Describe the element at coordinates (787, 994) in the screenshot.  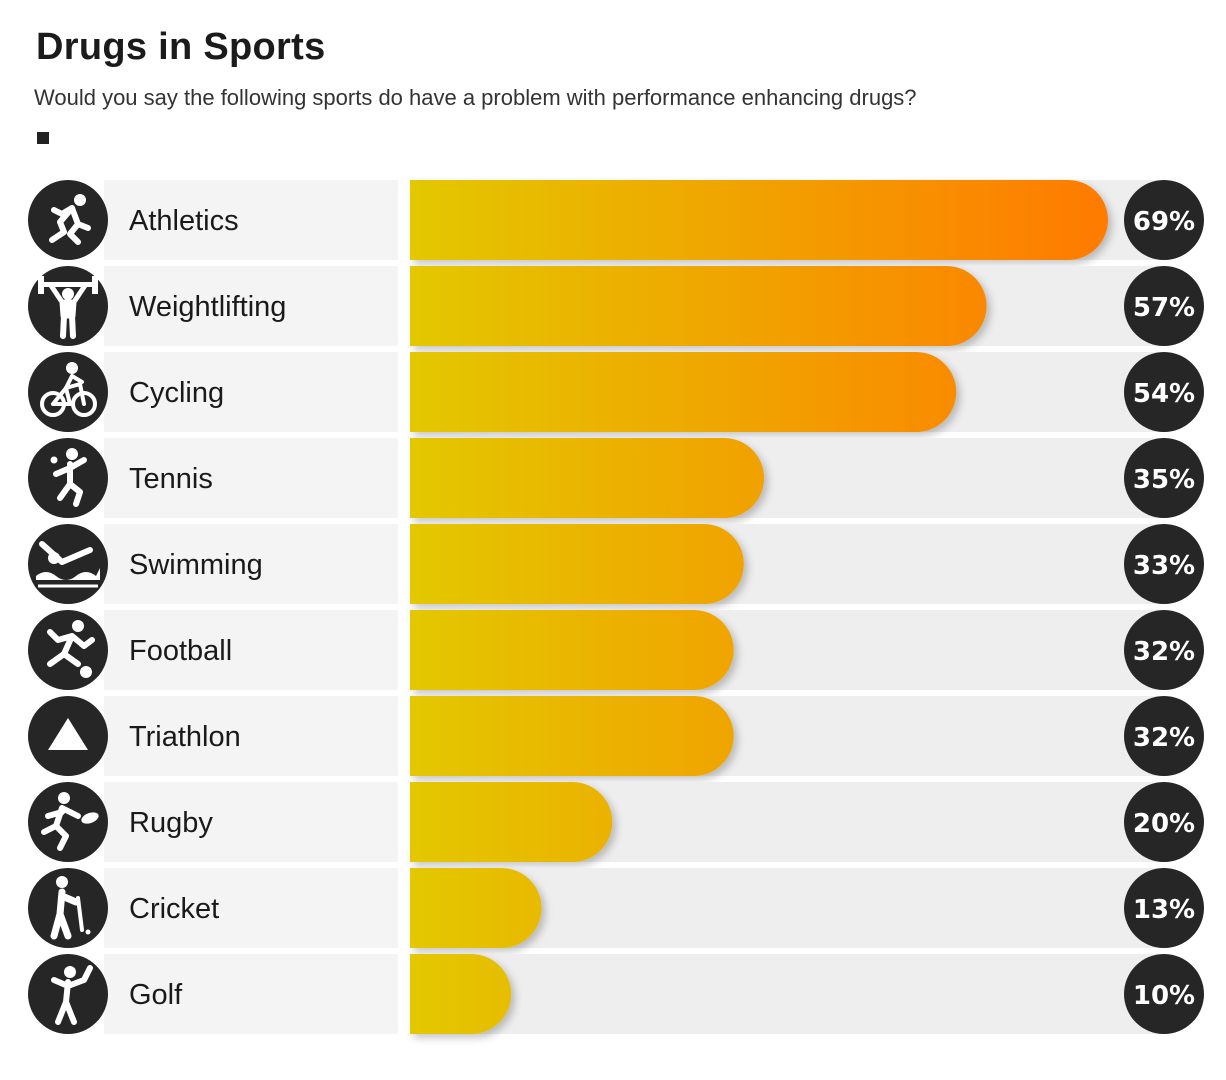
I see `bar-track` at that location.